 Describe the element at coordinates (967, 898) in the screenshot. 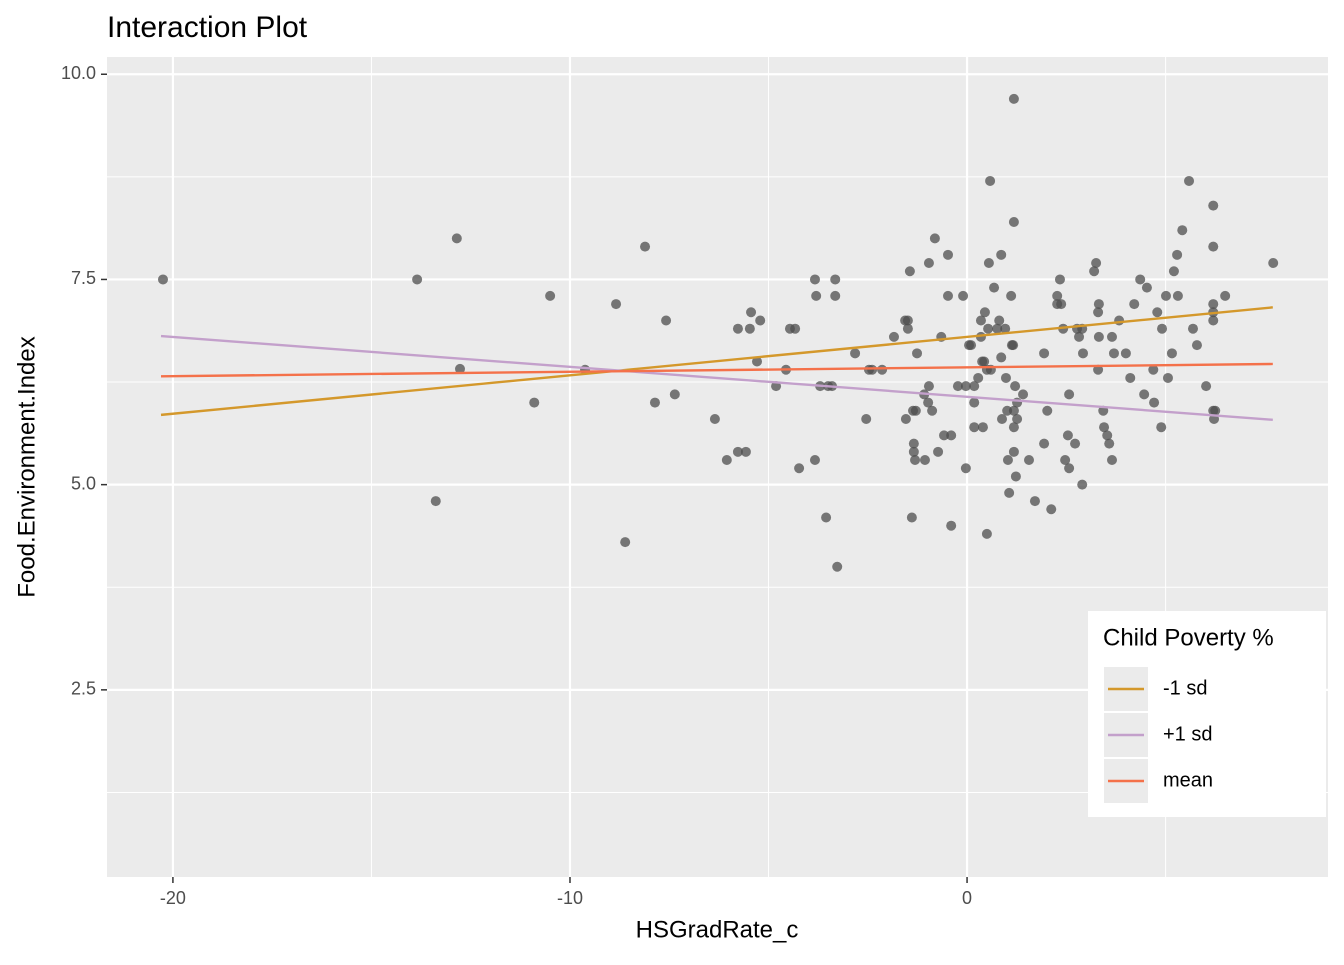

I see `x-tick-label: 0` at that location.